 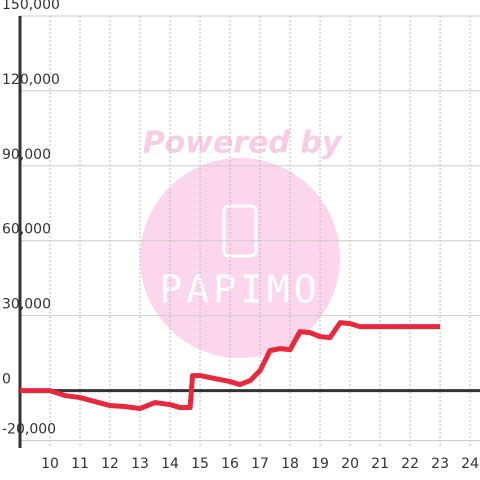 I want to click on y-tick-label: -20,000, so click(x=29, y=430).